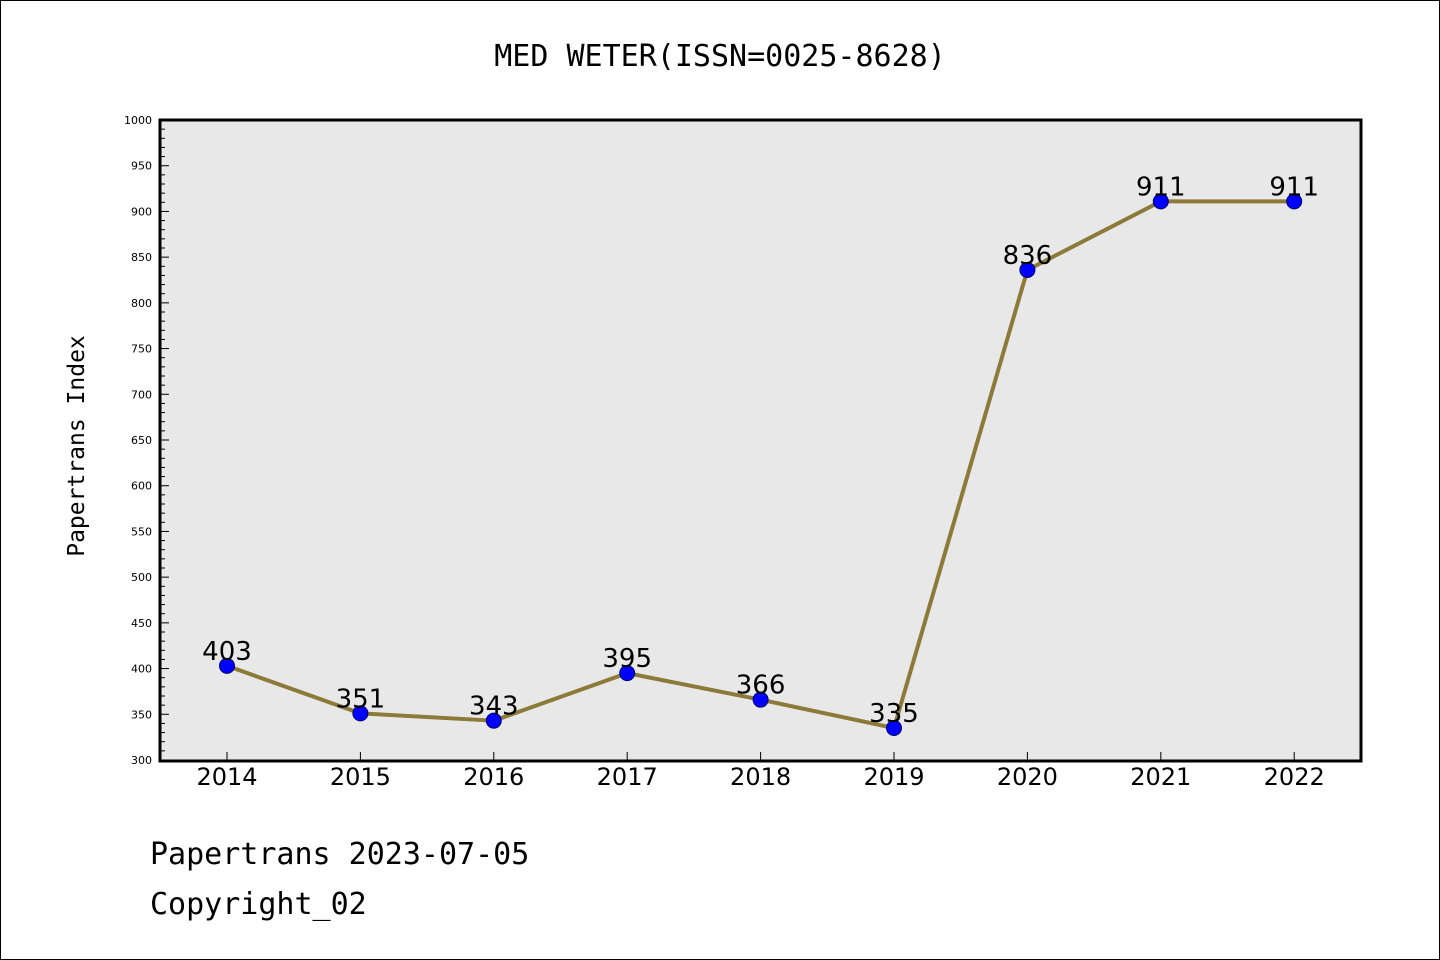 The image size is (1440, 960). Describe the element at coordinates (627, 777) in the screenshot. I see `x-tick-label: 2017` at that location.